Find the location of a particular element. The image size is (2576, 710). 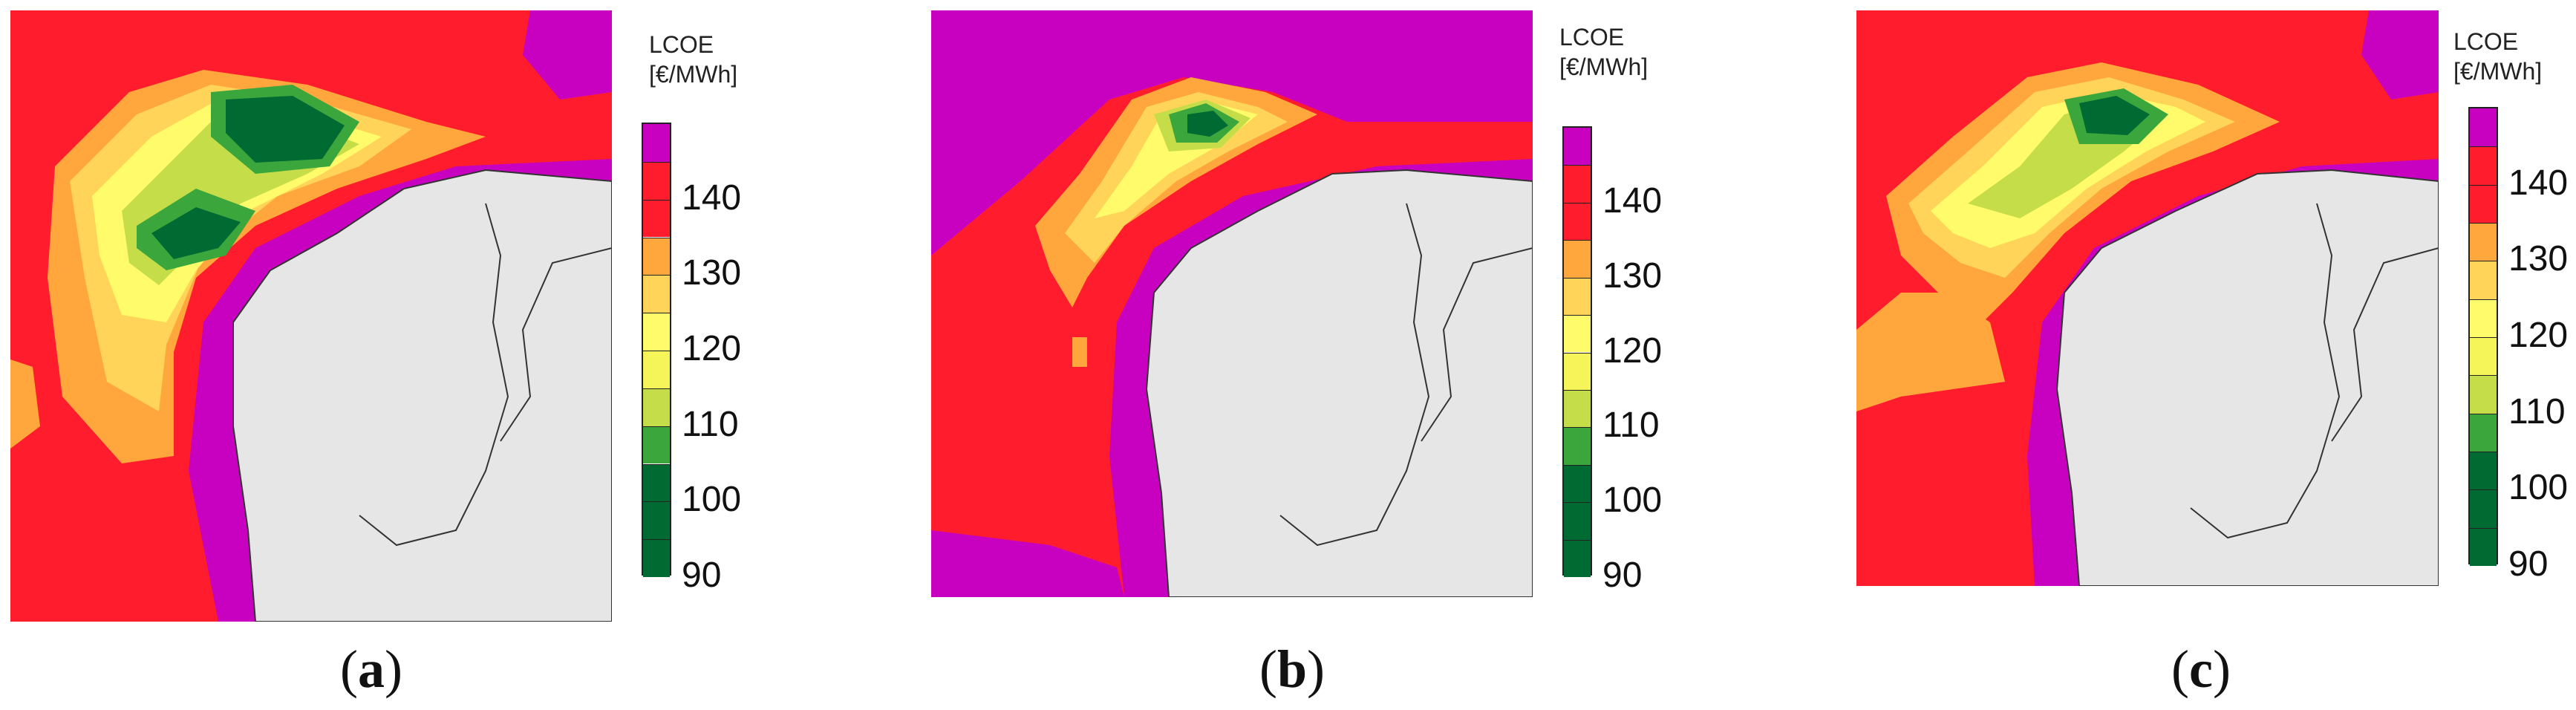

map-b-darkgreen-zone is located at coordinates (1207, 124).